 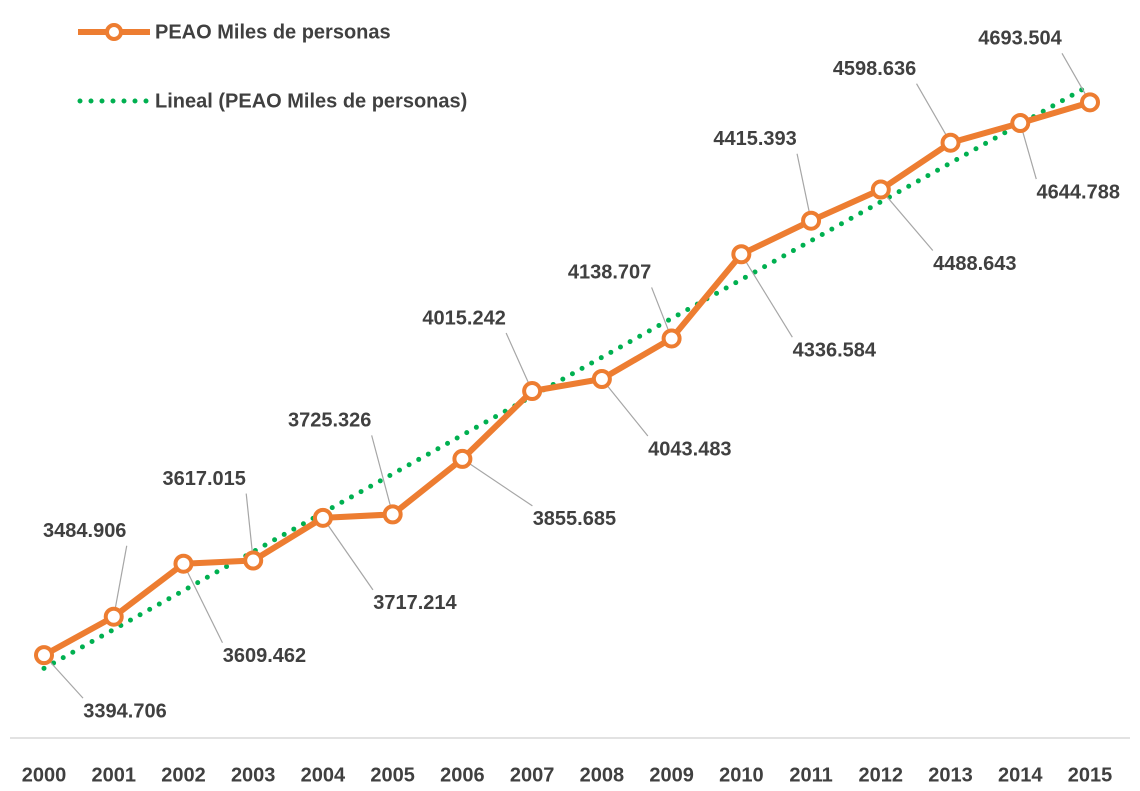 I want to click on x-tick-label: 2000, so click(x=44, y=775).